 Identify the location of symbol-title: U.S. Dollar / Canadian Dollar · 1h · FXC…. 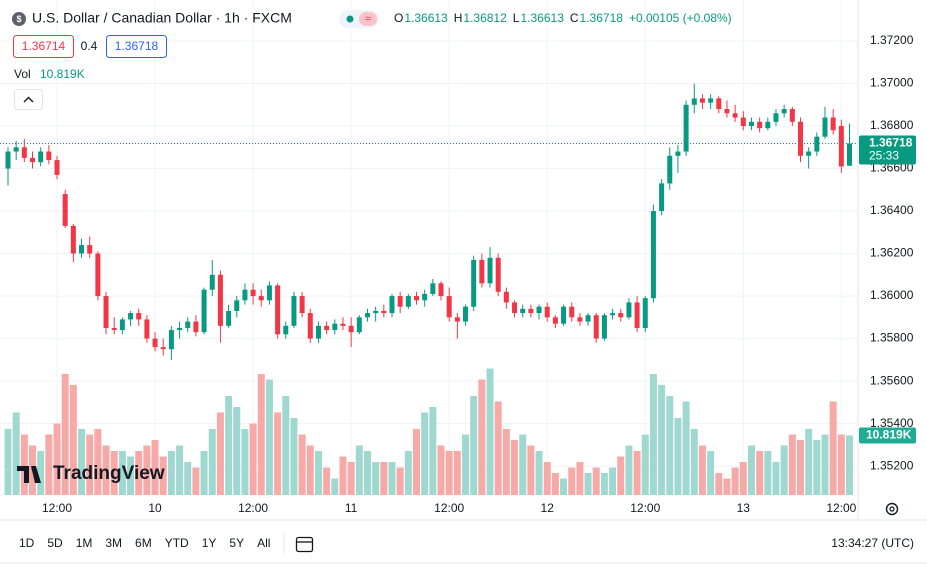
(162, 18).